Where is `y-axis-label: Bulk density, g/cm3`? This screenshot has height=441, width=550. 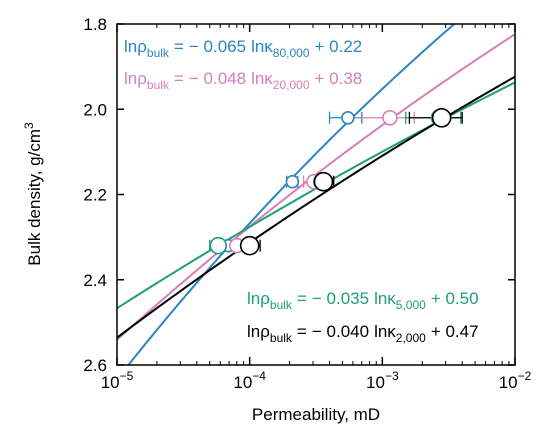
y-axis-label: Bulk density, g/cm3 is located at coordinates (33, 194).